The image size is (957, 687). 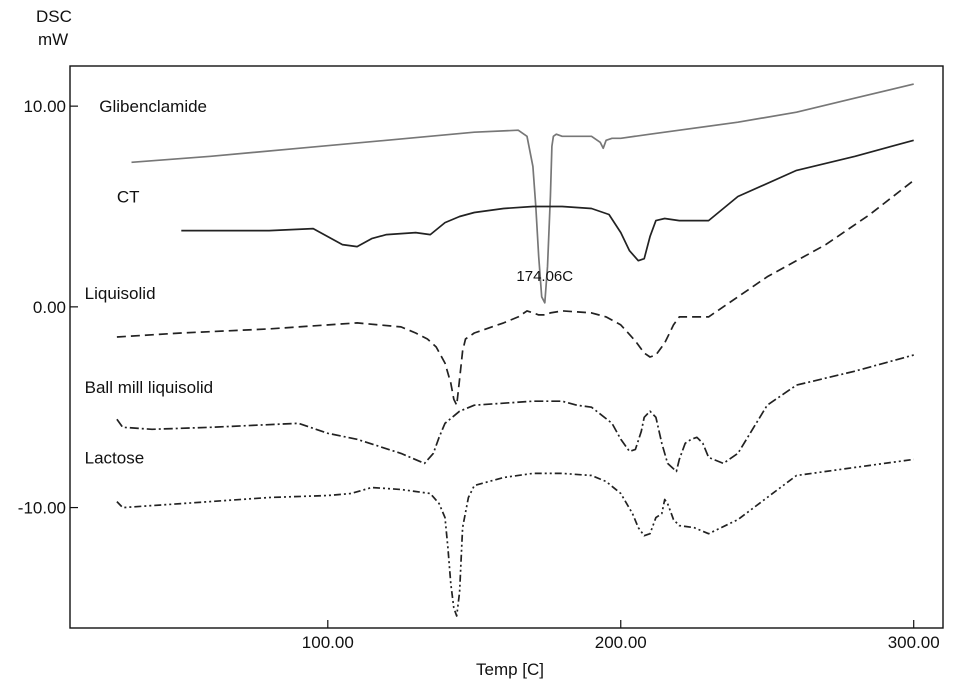 What do you see at coordinates (115, 457) in the screenshot?
I see `series-label: Lactose` at bounding box center [115, 457].